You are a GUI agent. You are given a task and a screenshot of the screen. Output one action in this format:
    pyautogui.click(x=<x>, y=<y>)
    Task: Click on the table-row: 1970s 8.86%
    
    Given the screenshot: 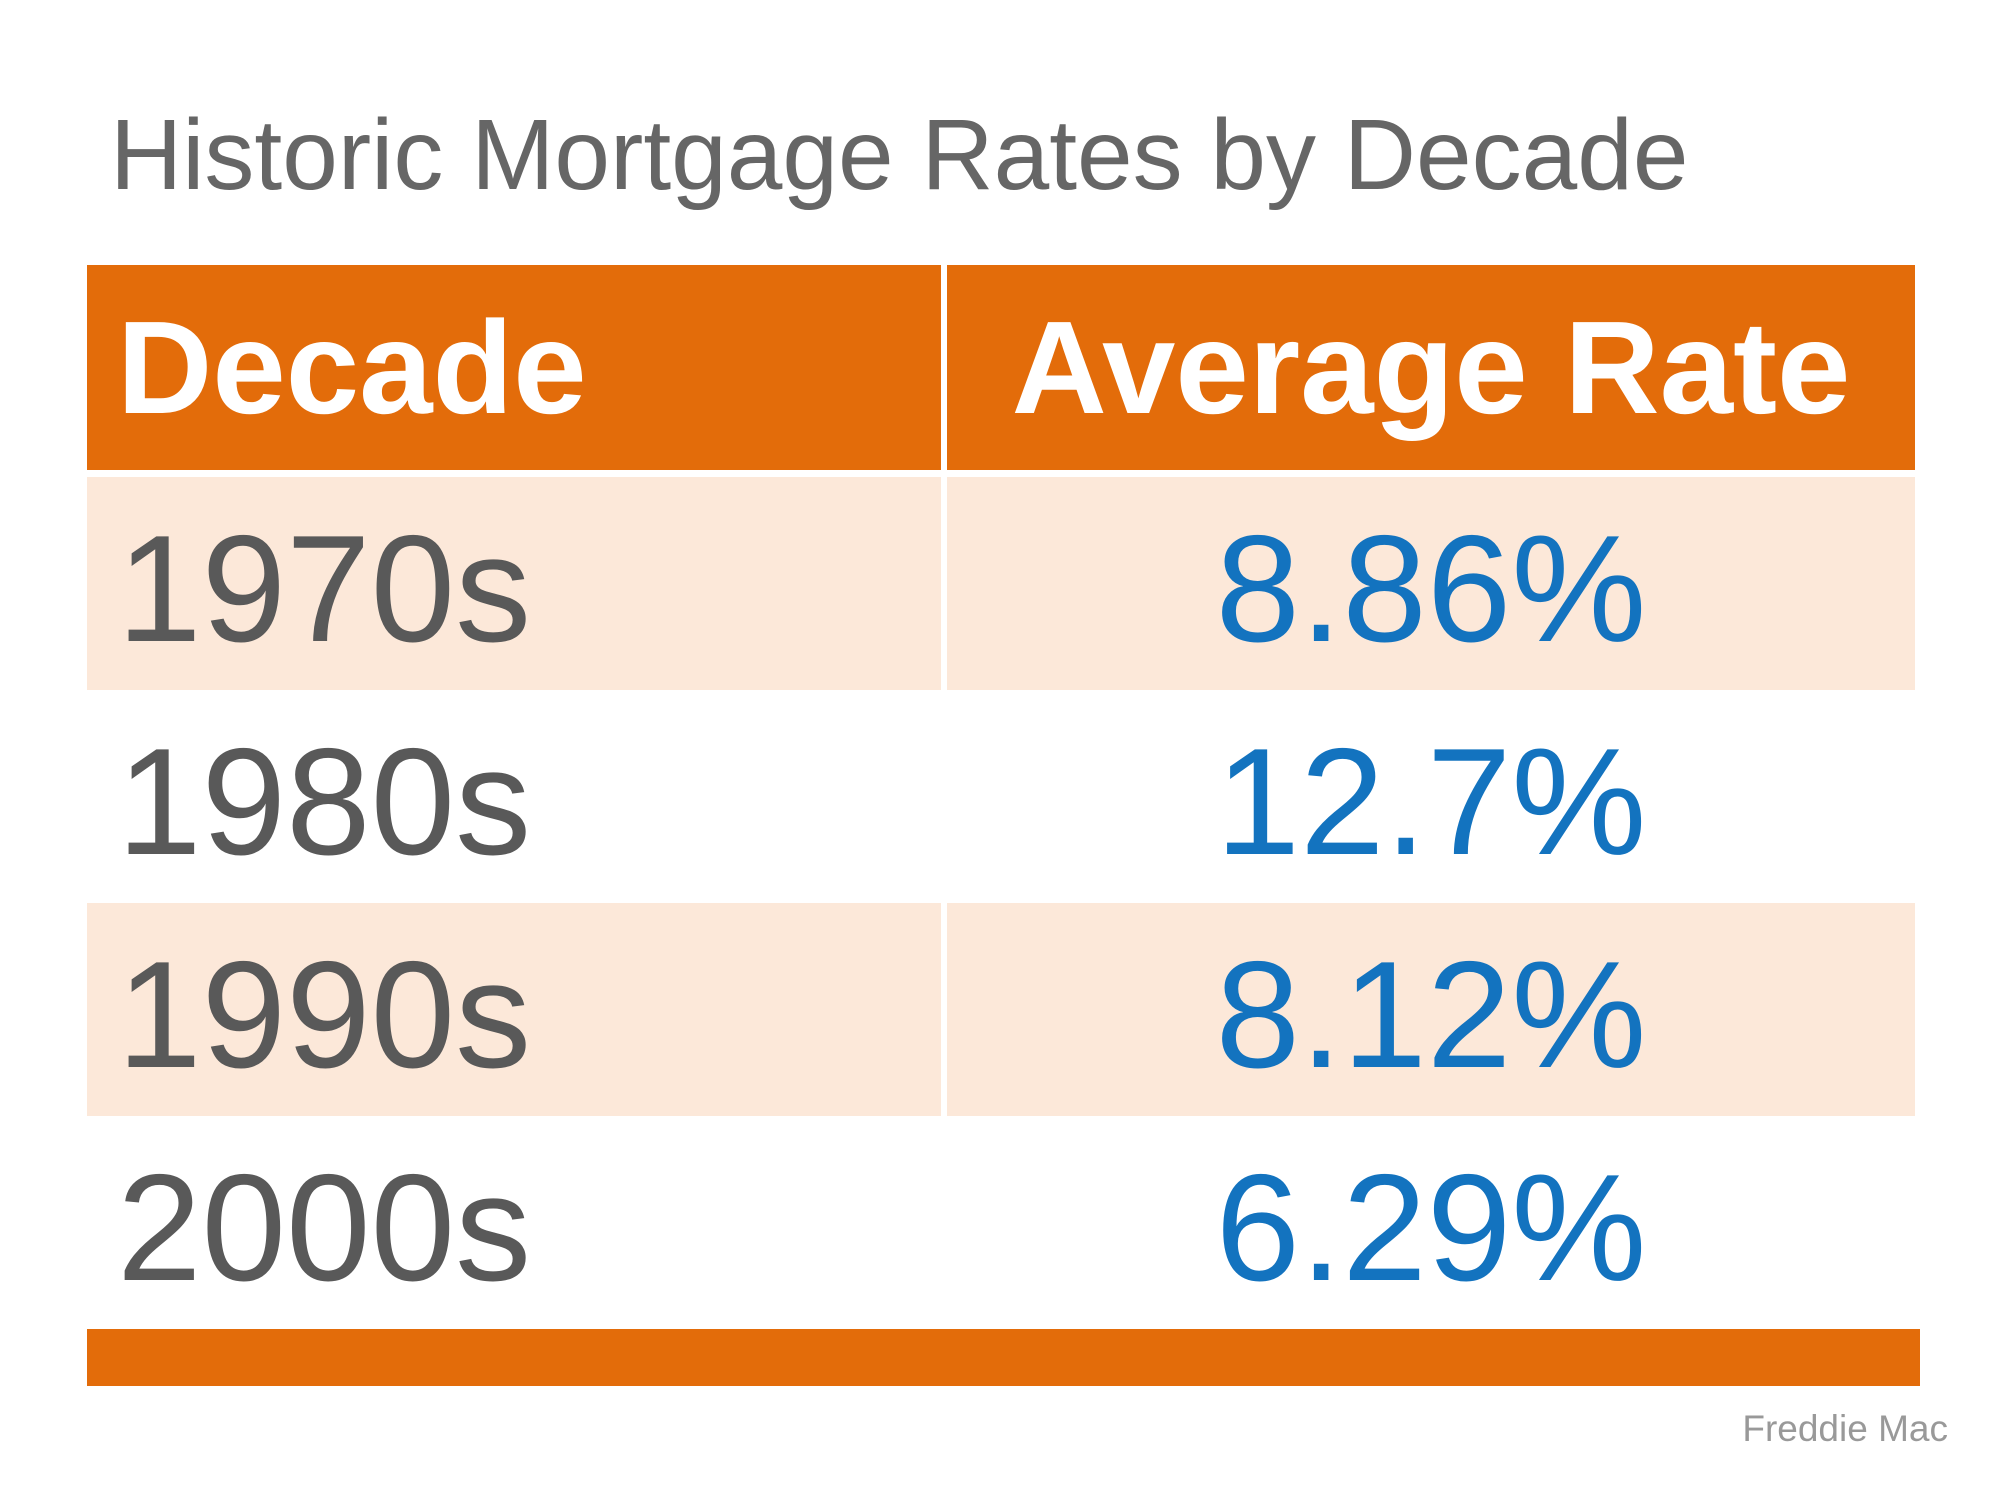 What is the action you would take?
    pyautogui.click(x=1001, y=583)
    